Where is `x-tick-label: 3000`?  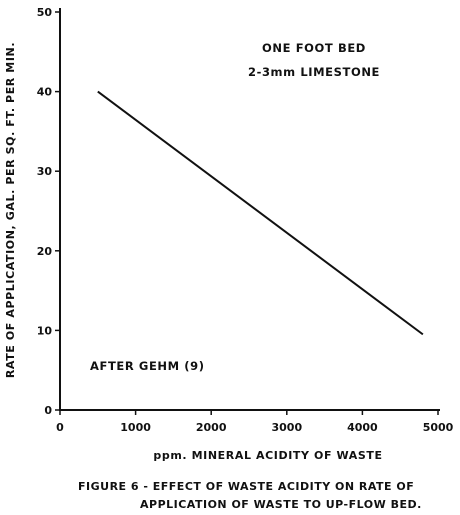
x-tick-label: 3000 is located at coordinates (286, 427).